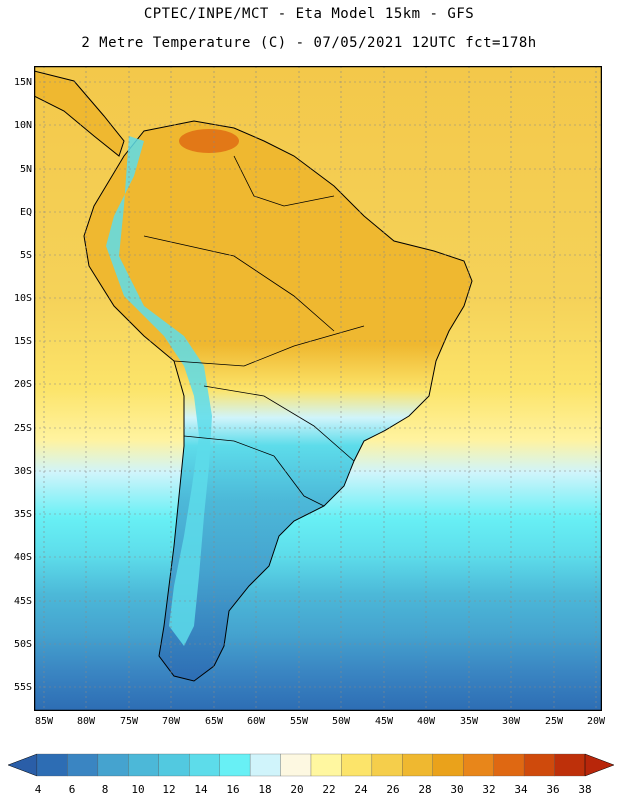  Describe the element at coordinates (585, 789) in the screenshot. I see `colorbar-label: 38` at that location.